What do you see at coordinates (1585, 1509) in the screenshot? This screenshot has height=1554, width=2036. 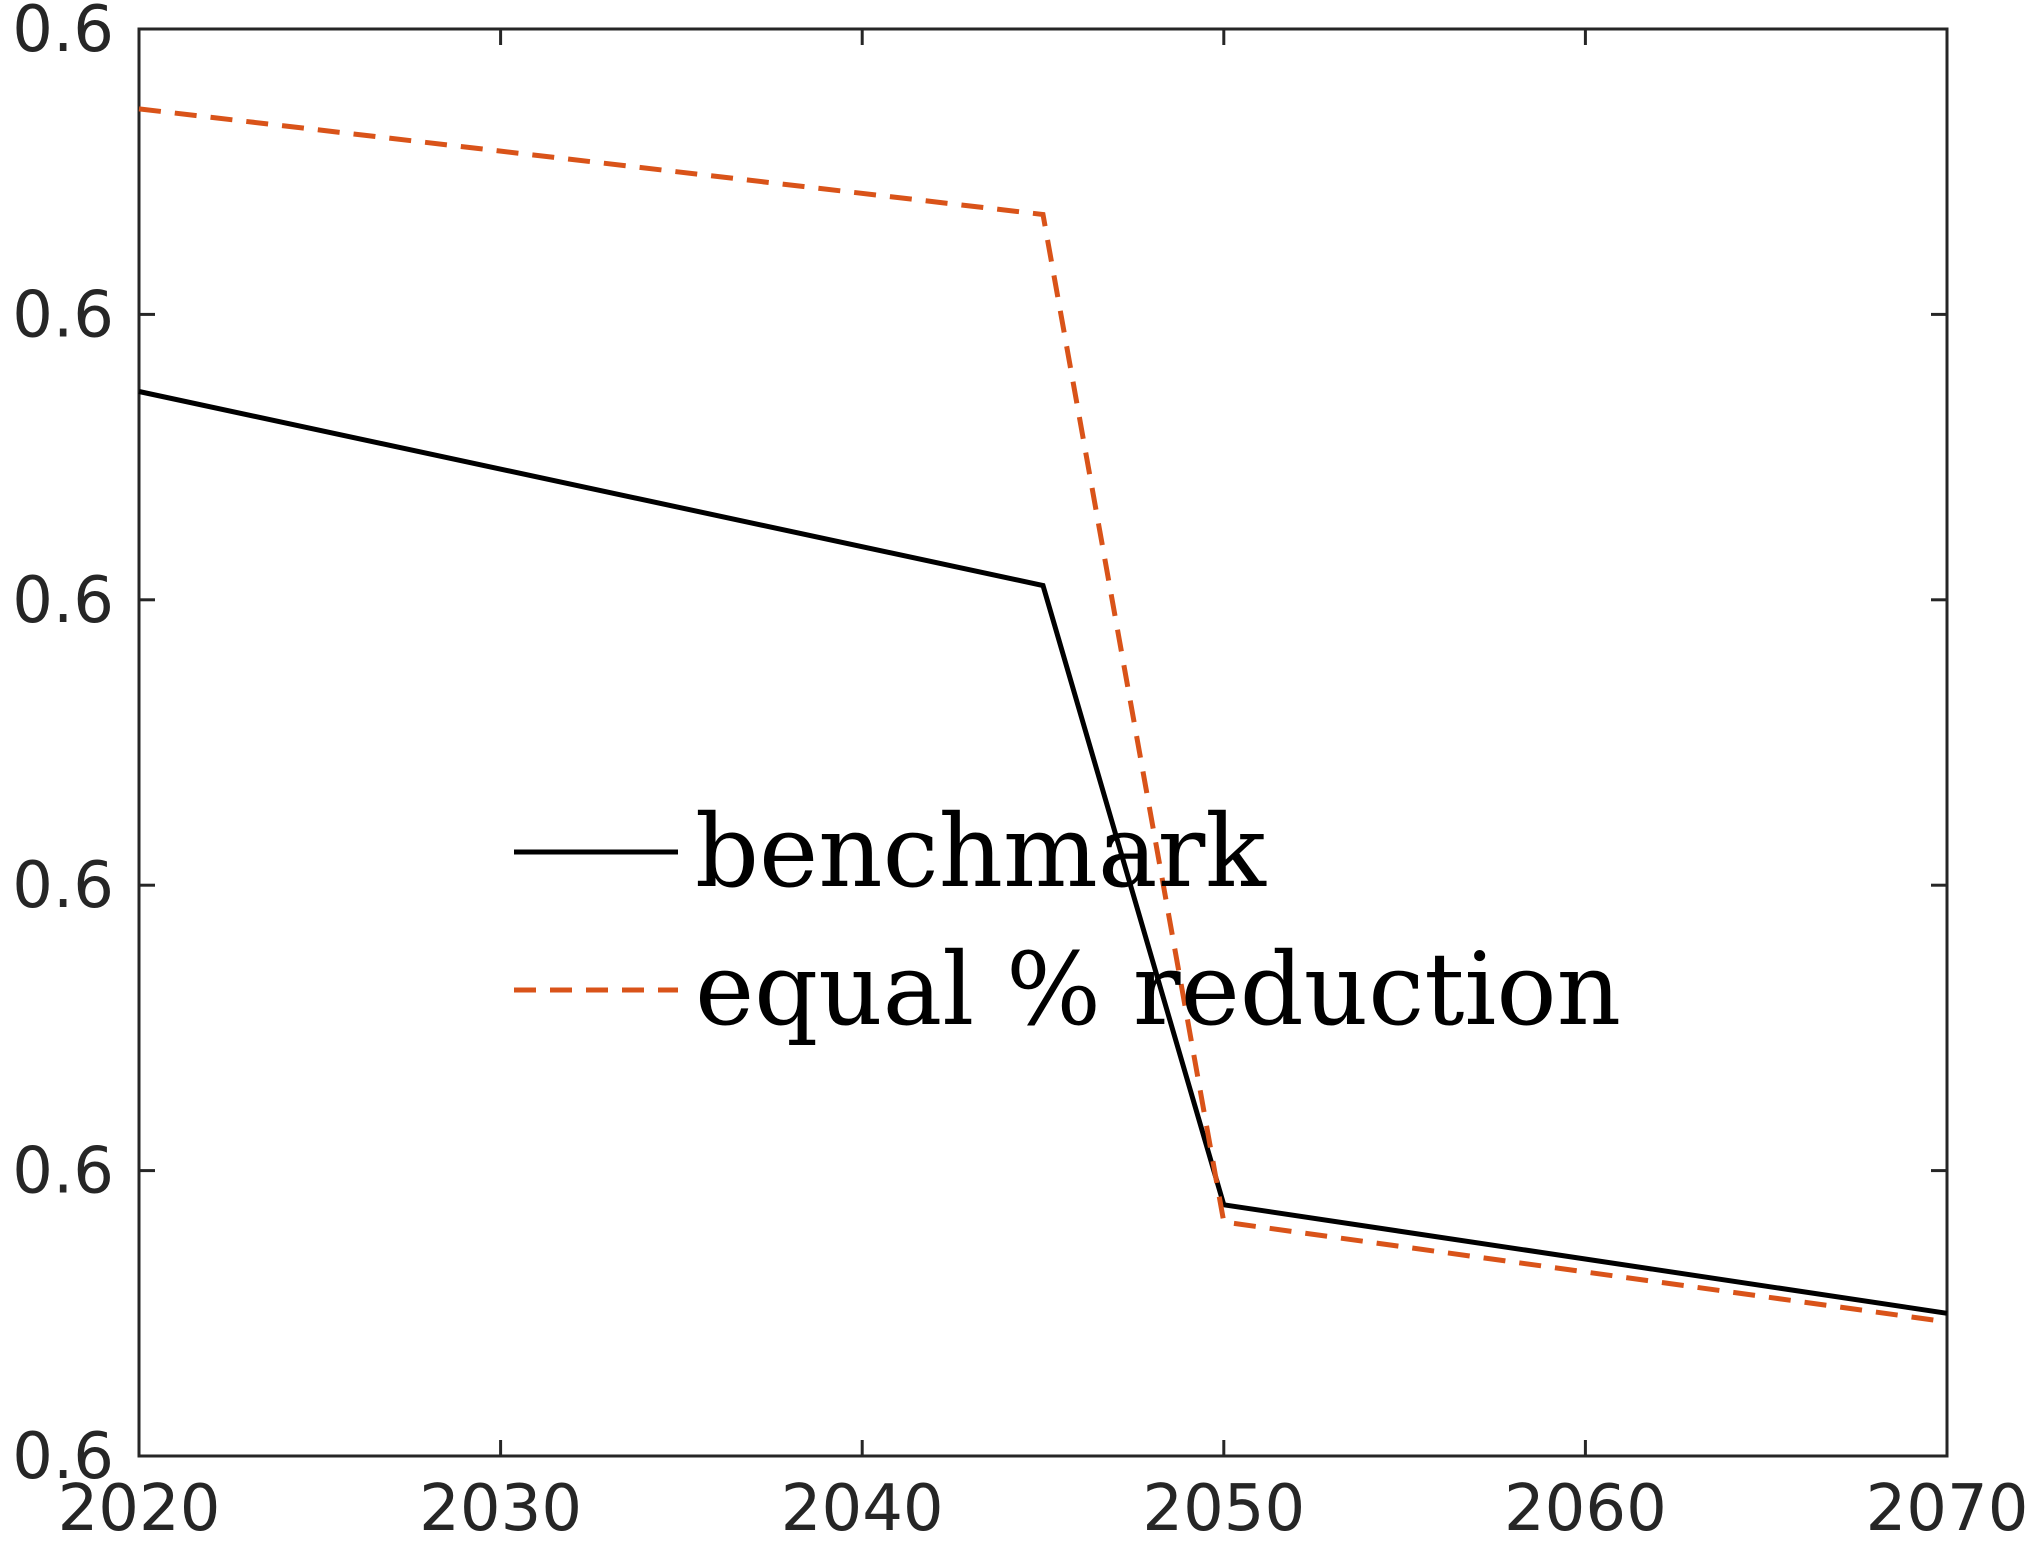 I see `x-tick-label: 2060` at bounding box center [1585, 1509].